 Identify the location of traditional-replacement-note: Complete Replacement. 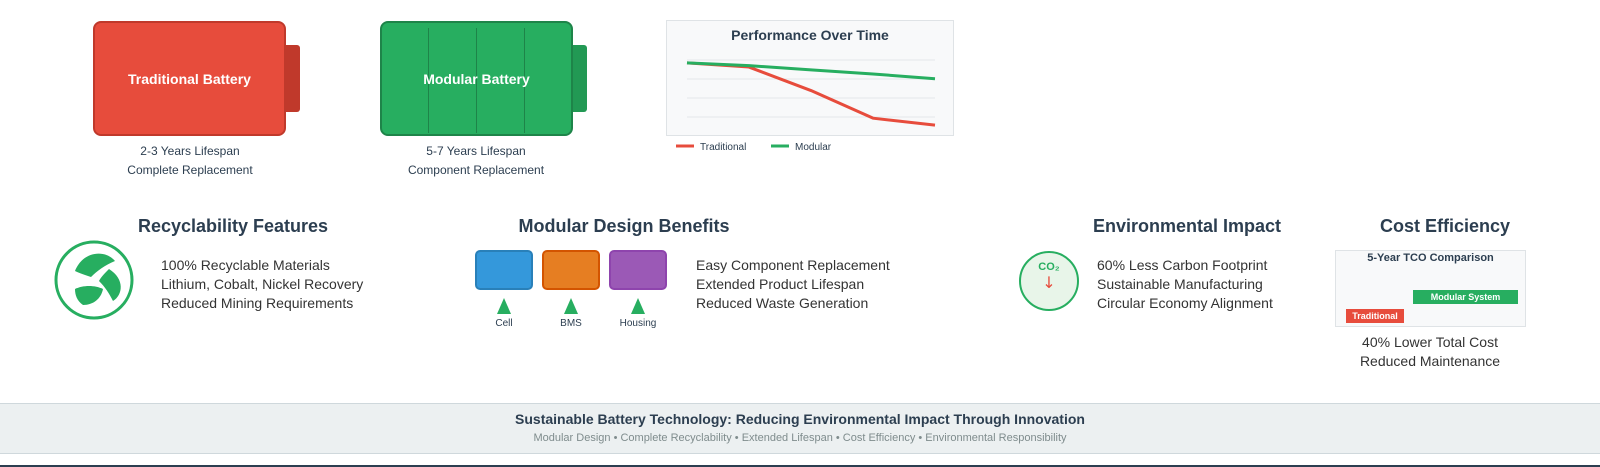
(190, 170).